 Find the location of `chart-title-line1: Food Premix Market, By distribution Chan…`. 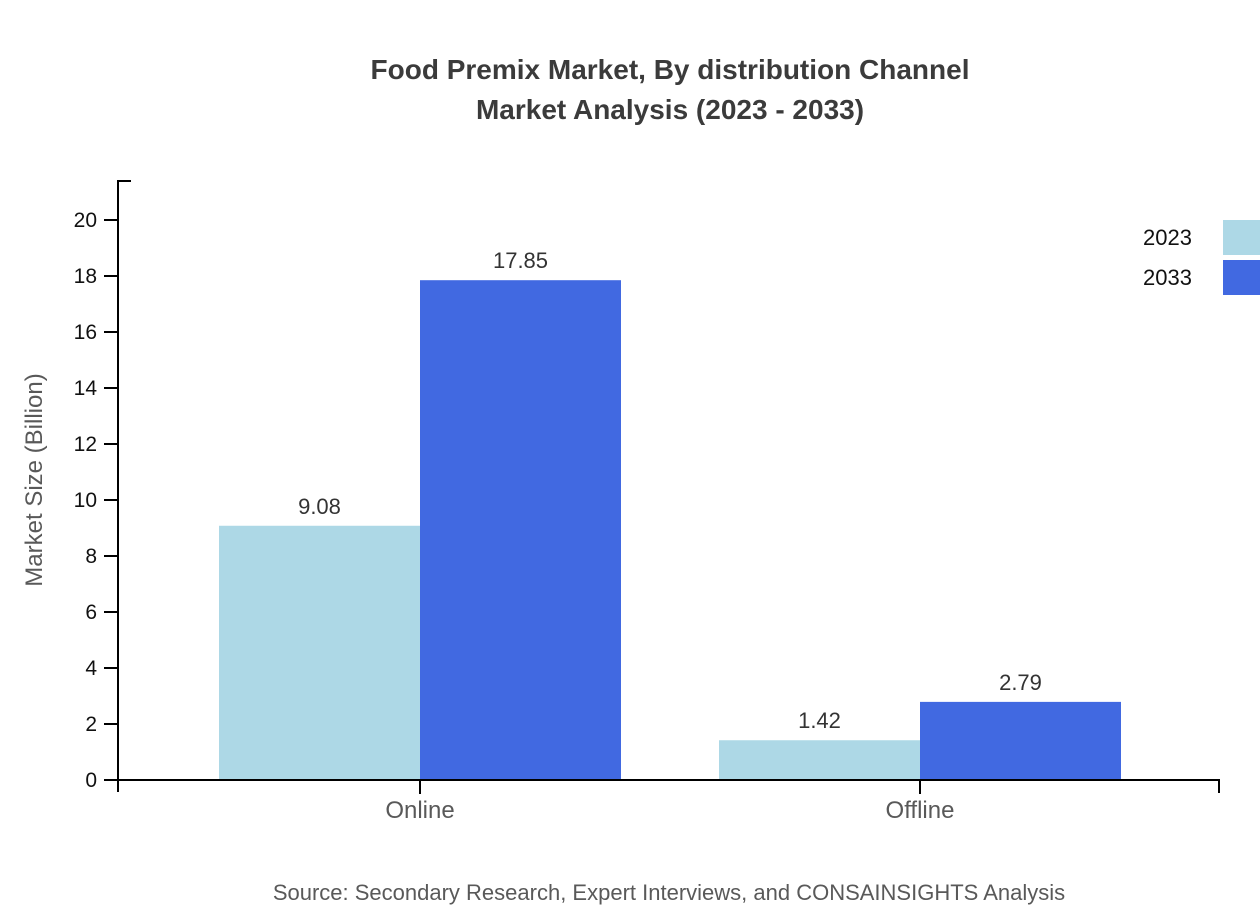

chart-title-line1: Food Premix Market, By distribution Chan… is located at coordinates (670, 69).